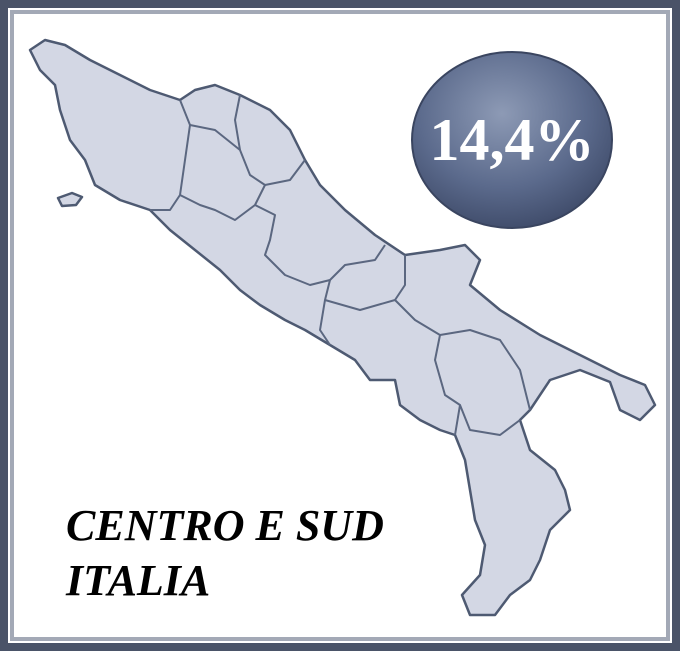 The image size is (680, 651). What do you see at coordinates (70, 199) in the screenshot?
I see `island` at bounding box center [70, 199].